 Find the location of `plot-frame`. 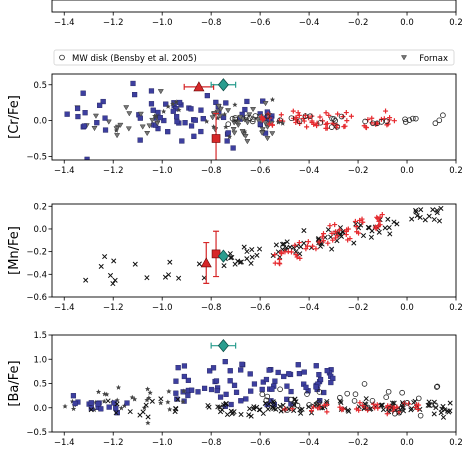

plot-frame is located at coordinates (254, 6).